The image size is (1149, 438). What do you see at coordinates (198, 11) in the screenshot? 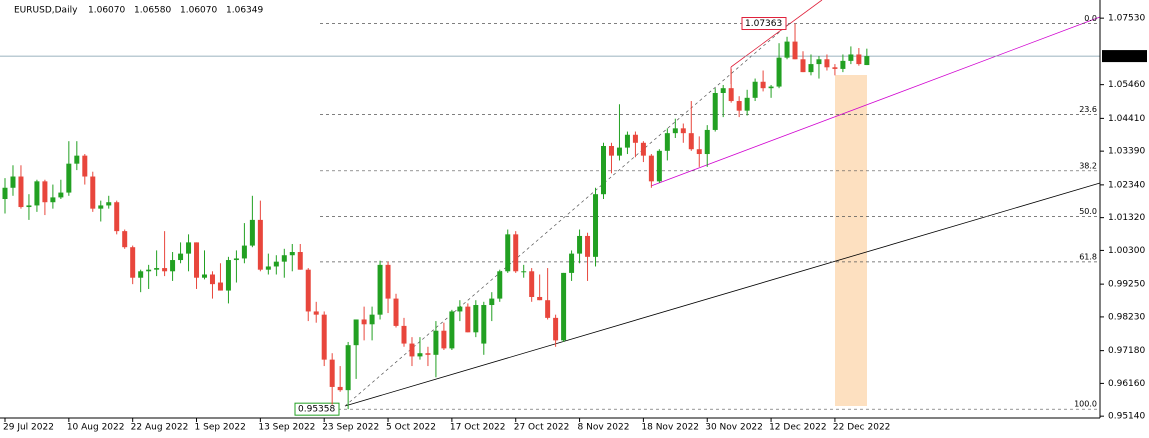
I see `header-value: 1.06070` at bounding box center [198, 11].